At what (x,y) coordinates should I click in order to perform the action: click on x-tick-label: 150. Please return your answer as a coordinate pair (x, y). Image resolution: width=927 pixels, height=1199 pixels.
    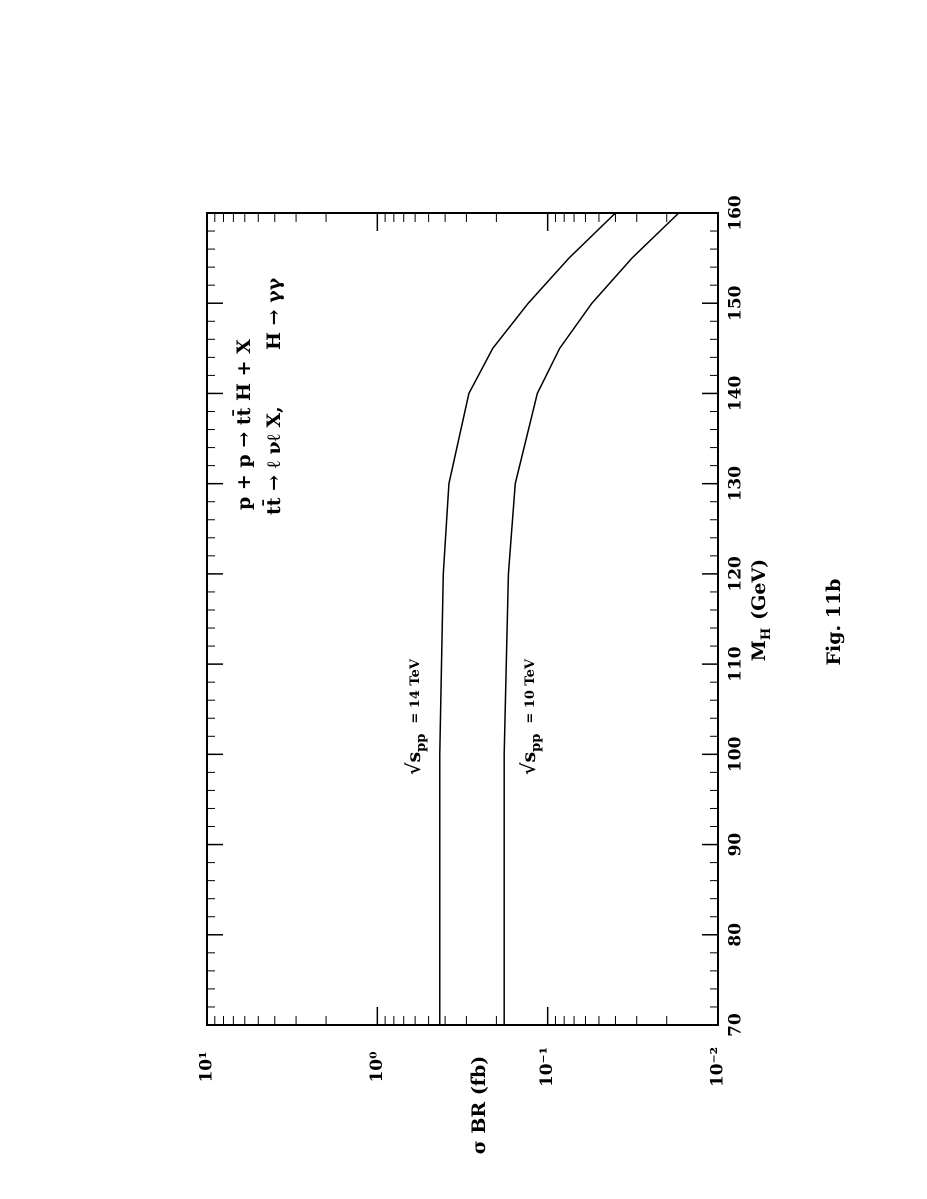
    Looking at the image, I should click on (736, 303).